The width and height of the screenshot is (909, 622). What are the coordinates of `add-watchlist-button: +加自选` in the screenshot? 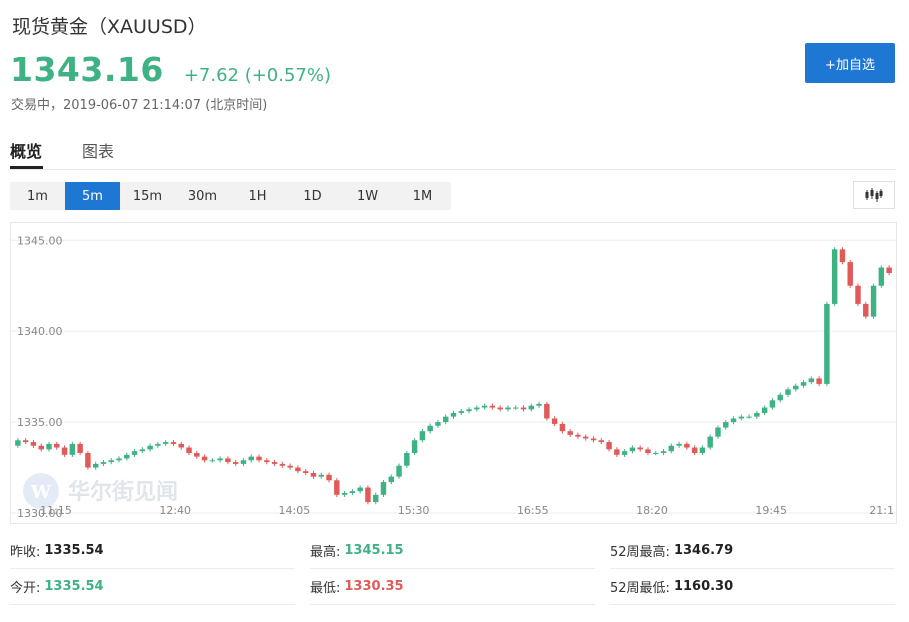 It's located at (850, 63).